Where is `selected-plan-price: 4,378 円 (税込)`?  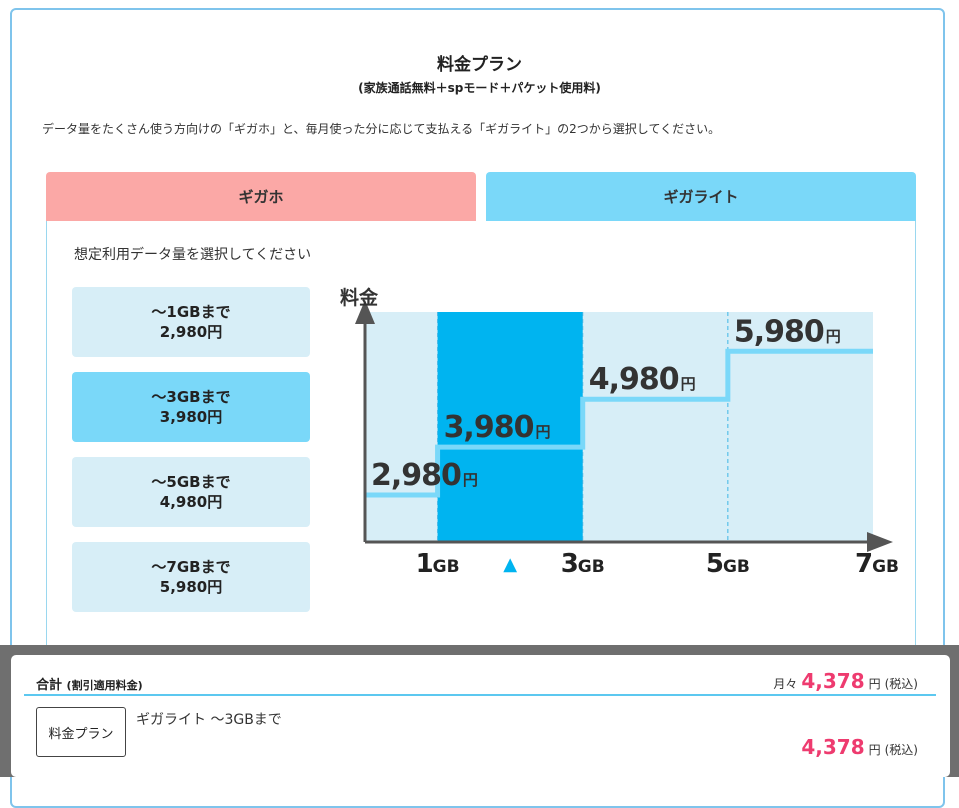
selected-plan-price: 4,378 円 (税込) is located at coordinates (859, 747).